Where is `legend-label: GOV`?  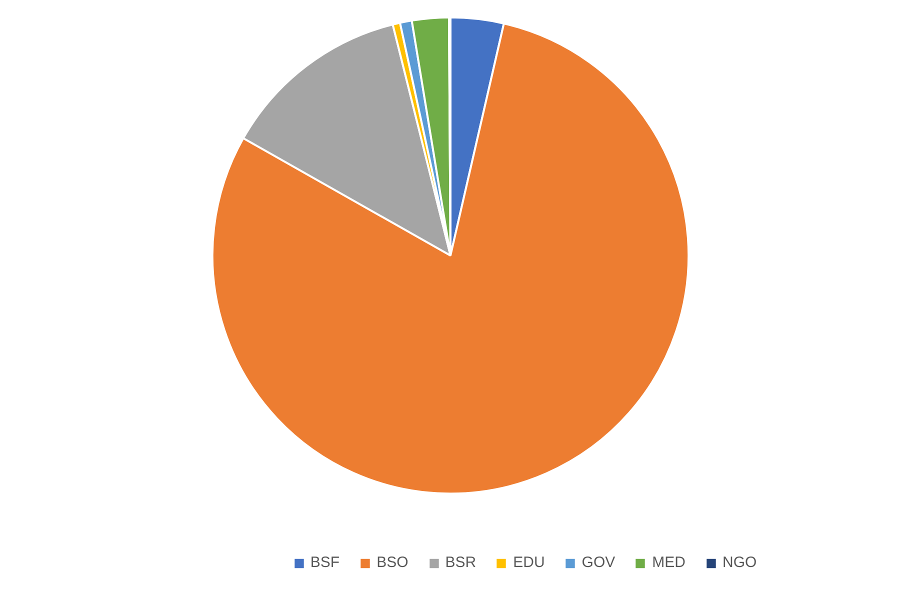 legend-label: GOV is located at coordinates (599, 562).